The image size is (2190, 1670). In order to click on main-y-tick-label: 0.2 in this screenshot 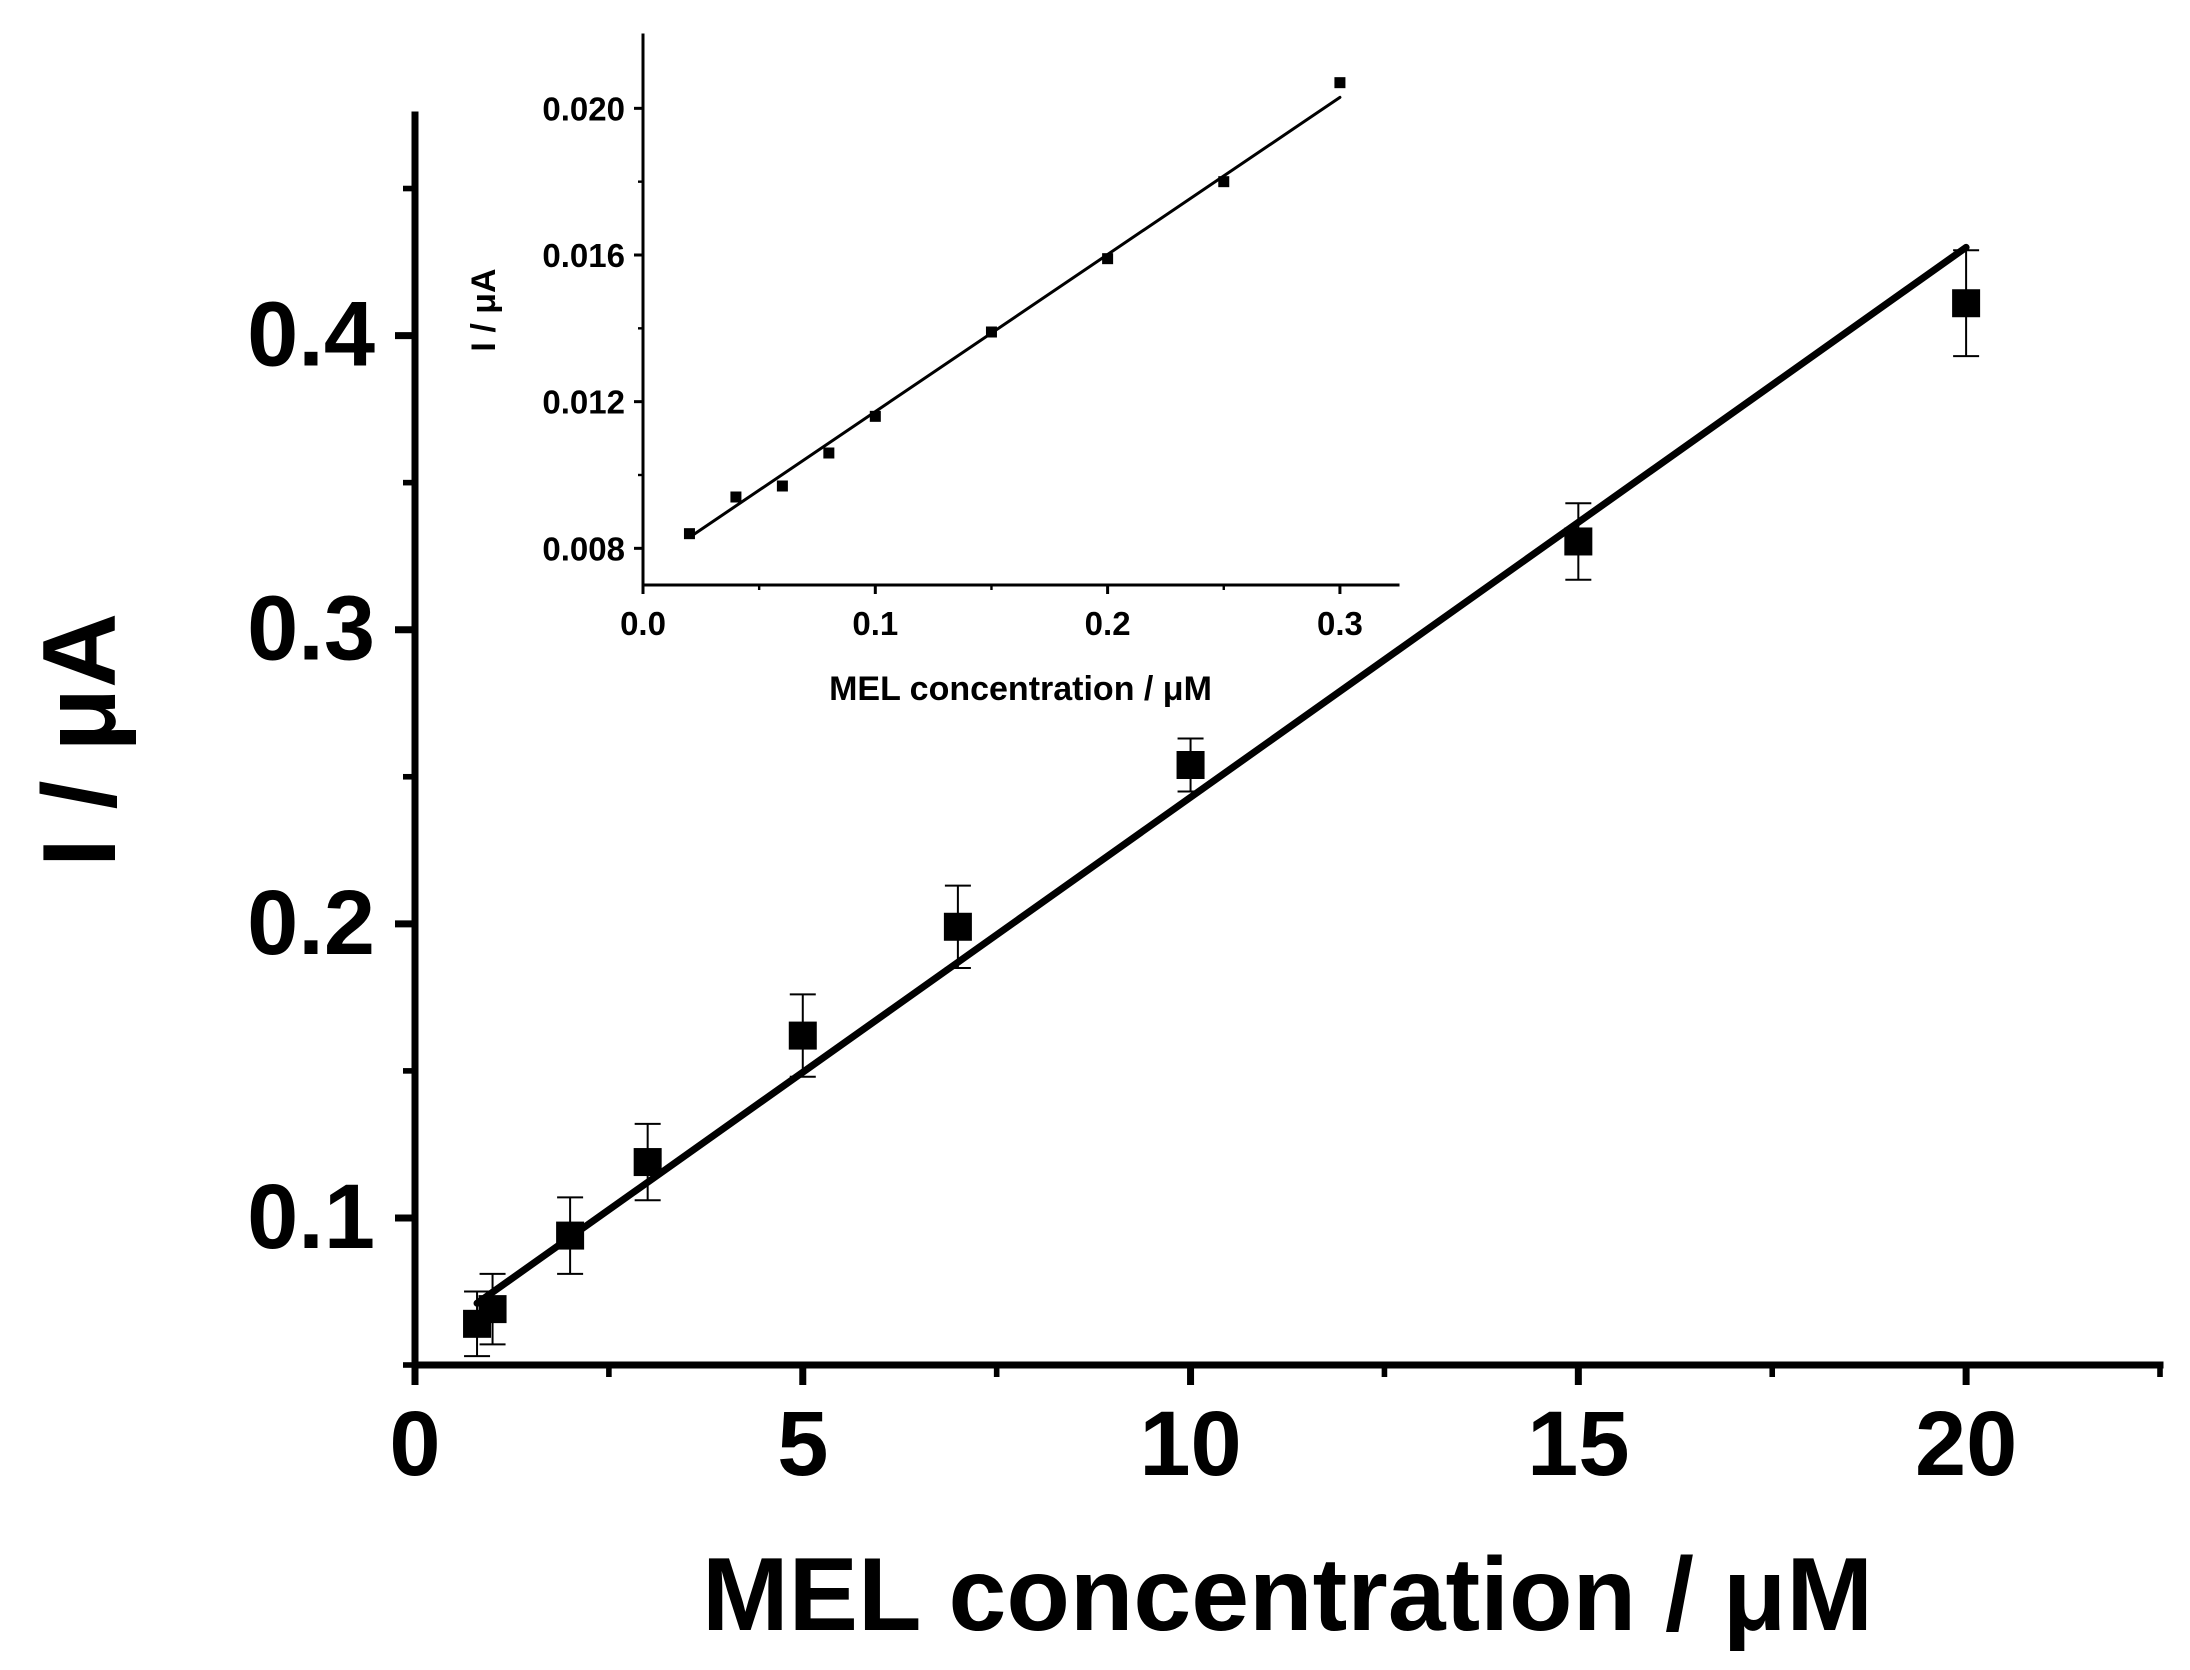, I will do `click(311, 923)`.